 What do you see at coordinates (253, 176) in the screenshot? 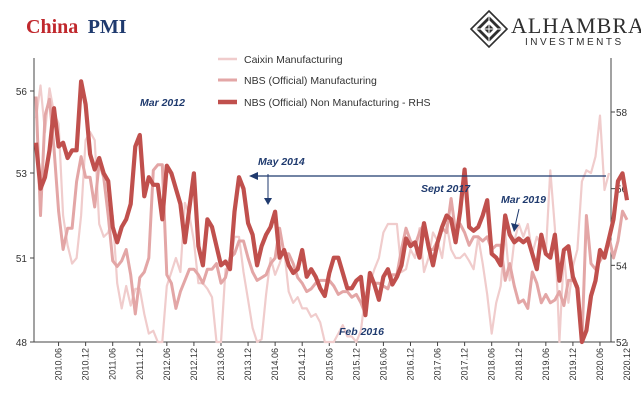
I see `arrowhead-horizontal-left` at bounding box center [253, 176].